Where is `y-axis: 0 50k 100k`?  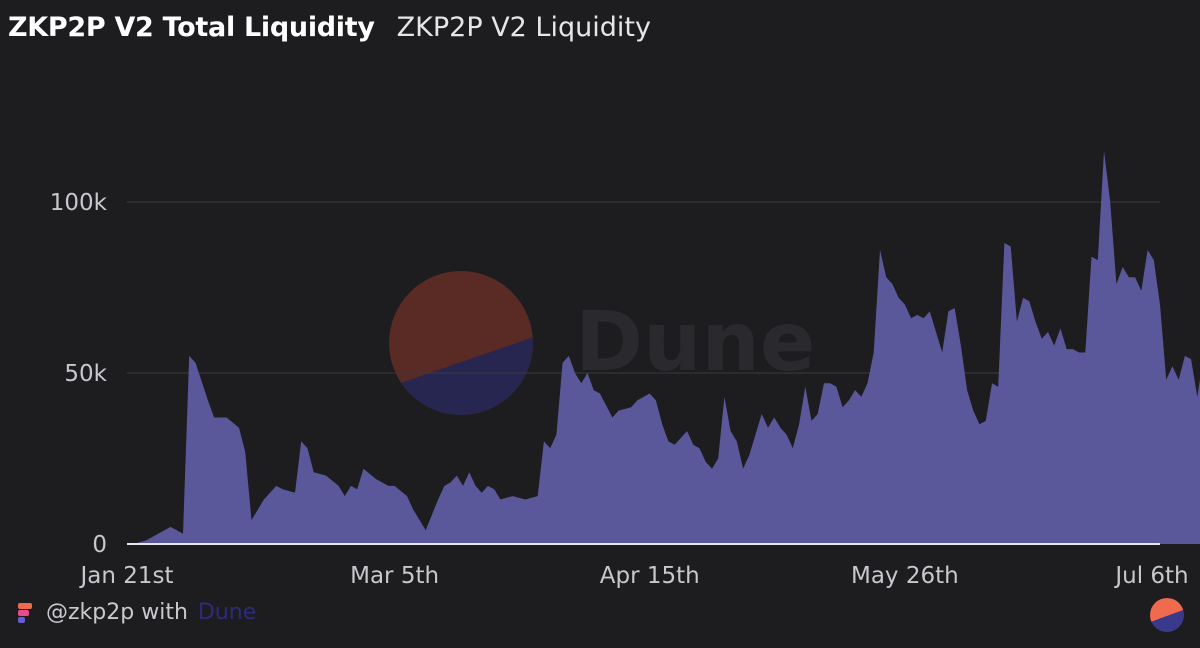
y-axis: 0 50k 100k is located at coordinates (79, 374).